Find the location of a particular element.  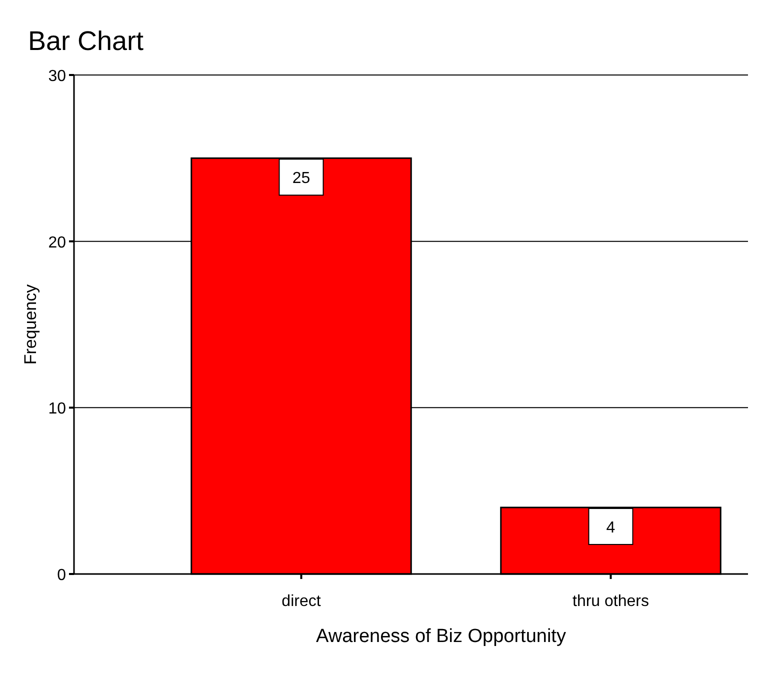

x-axis-title: Awareness of Biz Opportunity is located at coordinates (441, 636).